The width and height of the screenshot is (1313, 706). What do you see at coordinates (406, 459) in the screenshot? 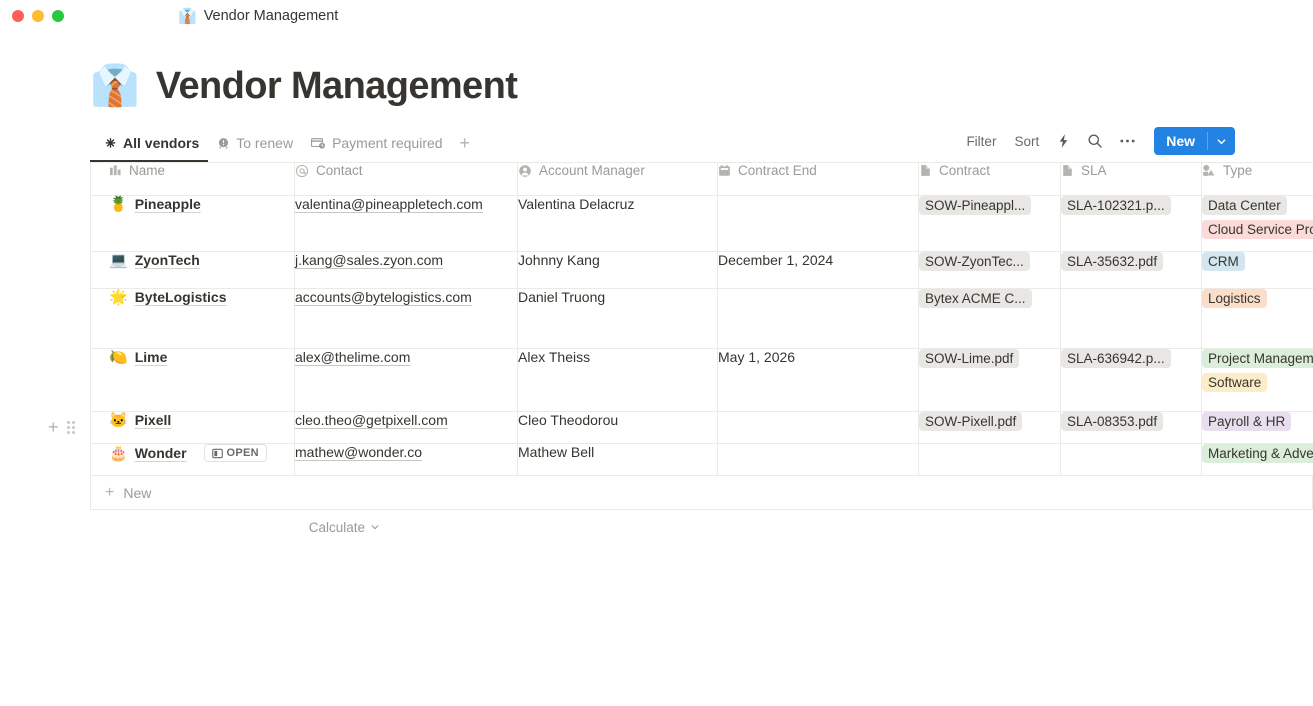
I see `cell-contact: mathew@wonder.co` at bounding box center [406, 459].